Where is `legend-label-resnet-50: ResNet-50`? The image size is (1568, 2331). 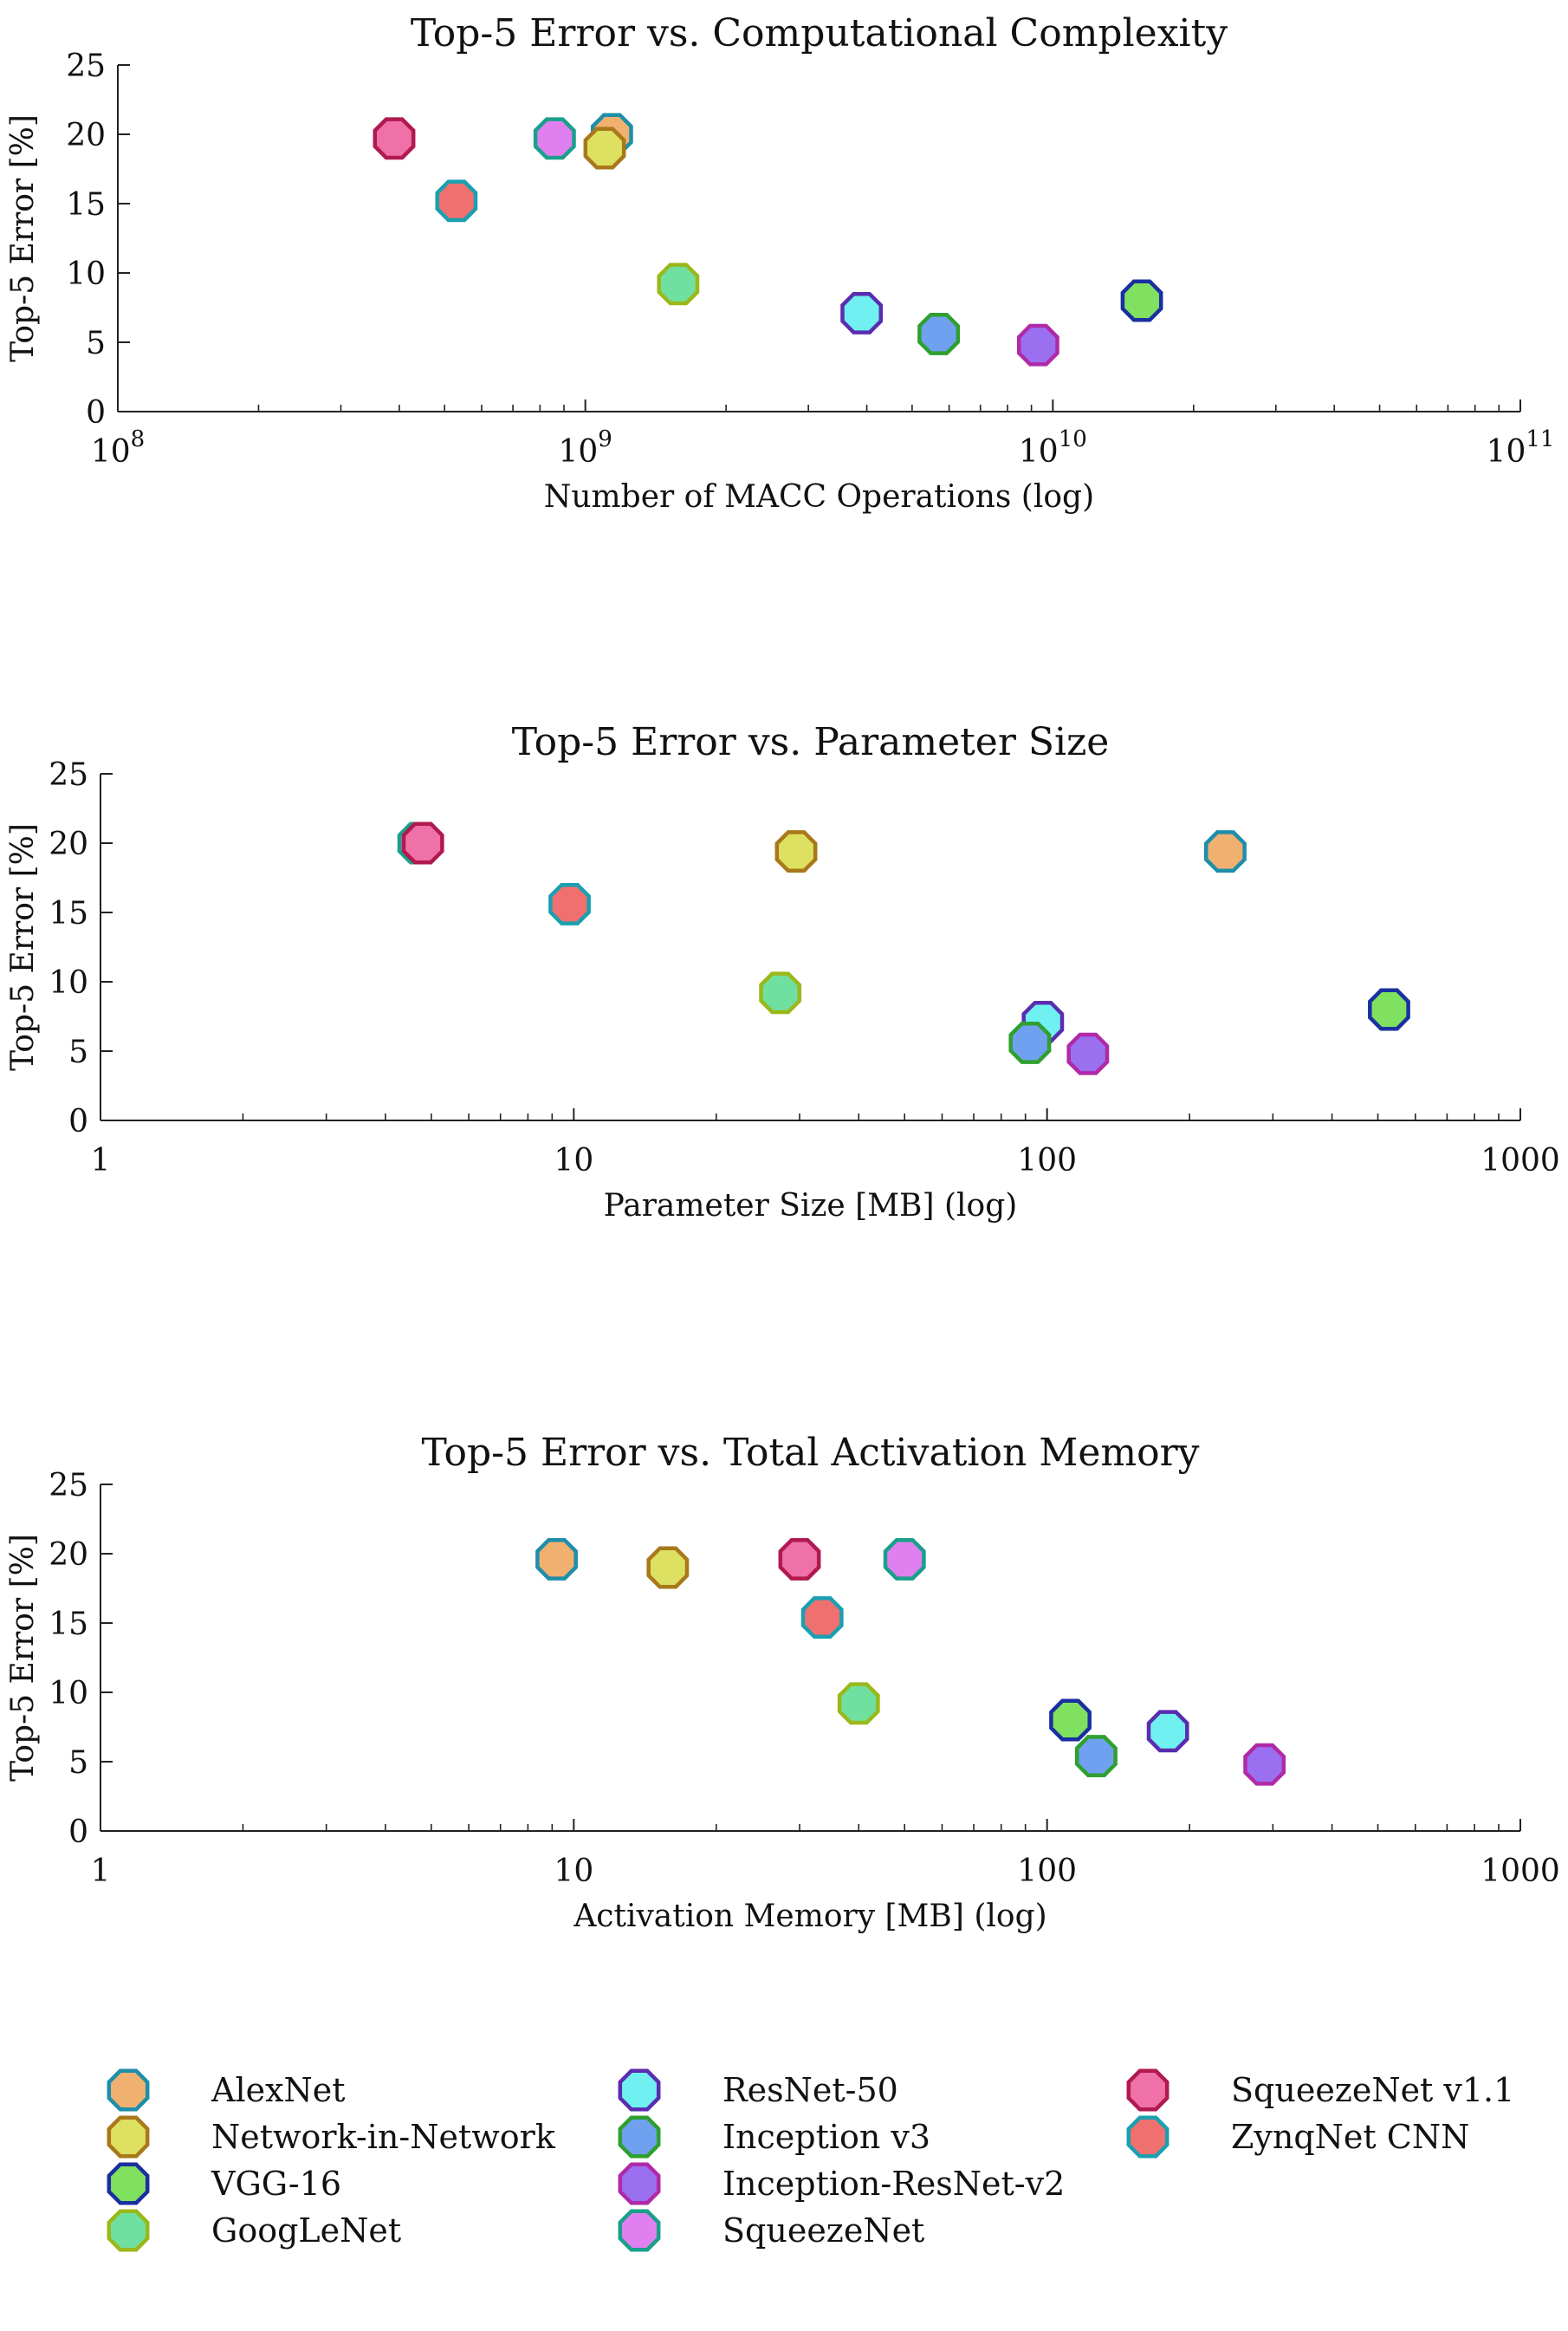
legend-label-resnet-50: ResNet-50 is located at coordinates (810, 2090).